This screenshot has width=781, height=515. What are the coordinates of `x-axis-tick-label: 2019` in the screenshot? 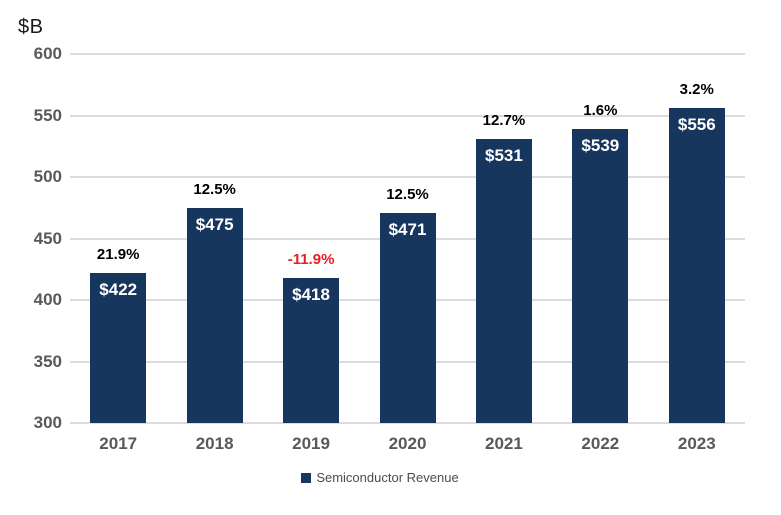 It's located at (311, 443).